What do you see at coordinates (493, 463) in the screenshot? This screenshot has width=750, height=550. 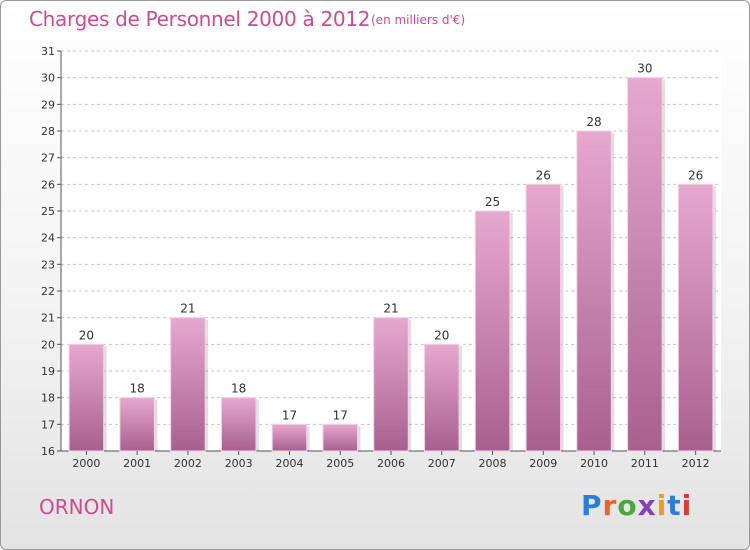 I see `x-tick-label: 2008` at bounding box center [493, 463].